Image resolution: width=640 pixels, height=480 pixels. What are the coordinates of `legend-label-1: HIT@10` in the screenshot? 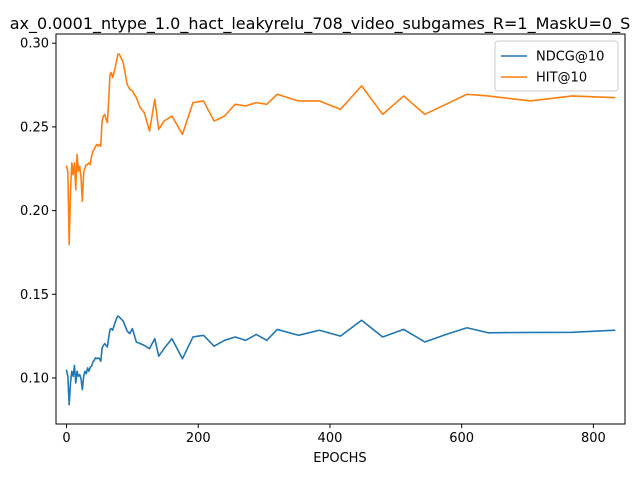 It's located at (561, 78).